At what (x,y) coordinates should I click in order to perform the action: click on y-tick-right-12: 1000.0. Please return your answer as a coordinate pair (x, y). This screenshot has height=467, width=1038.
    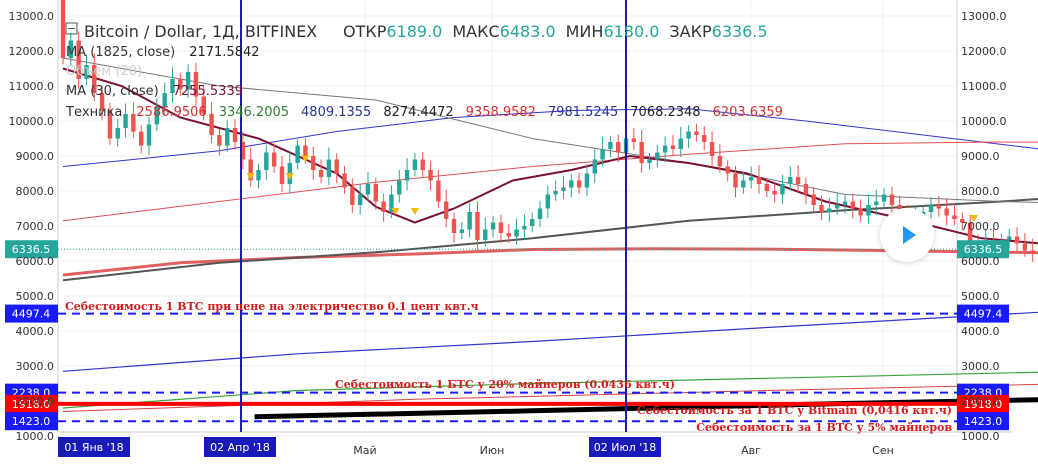
    Looking at the image, I should click on (980, 436).